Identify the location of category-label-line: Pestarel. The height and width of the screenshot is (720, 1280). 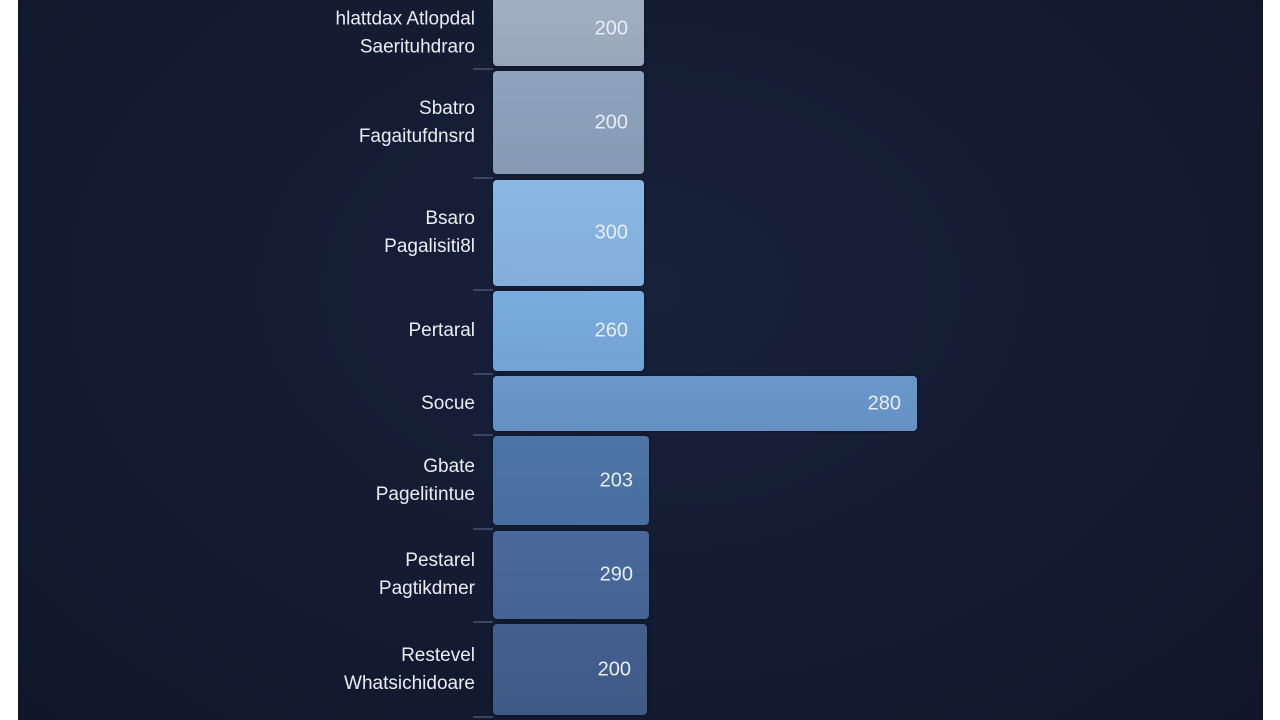
(440, 560).